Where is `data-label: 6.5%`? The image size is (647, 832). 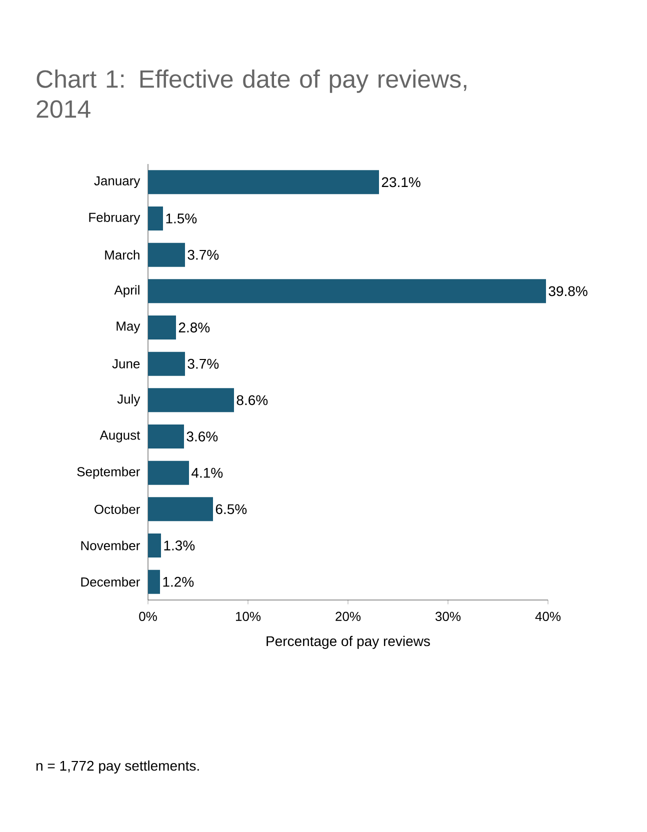
data-label: 6.5% is located at coordinates (231, 509).